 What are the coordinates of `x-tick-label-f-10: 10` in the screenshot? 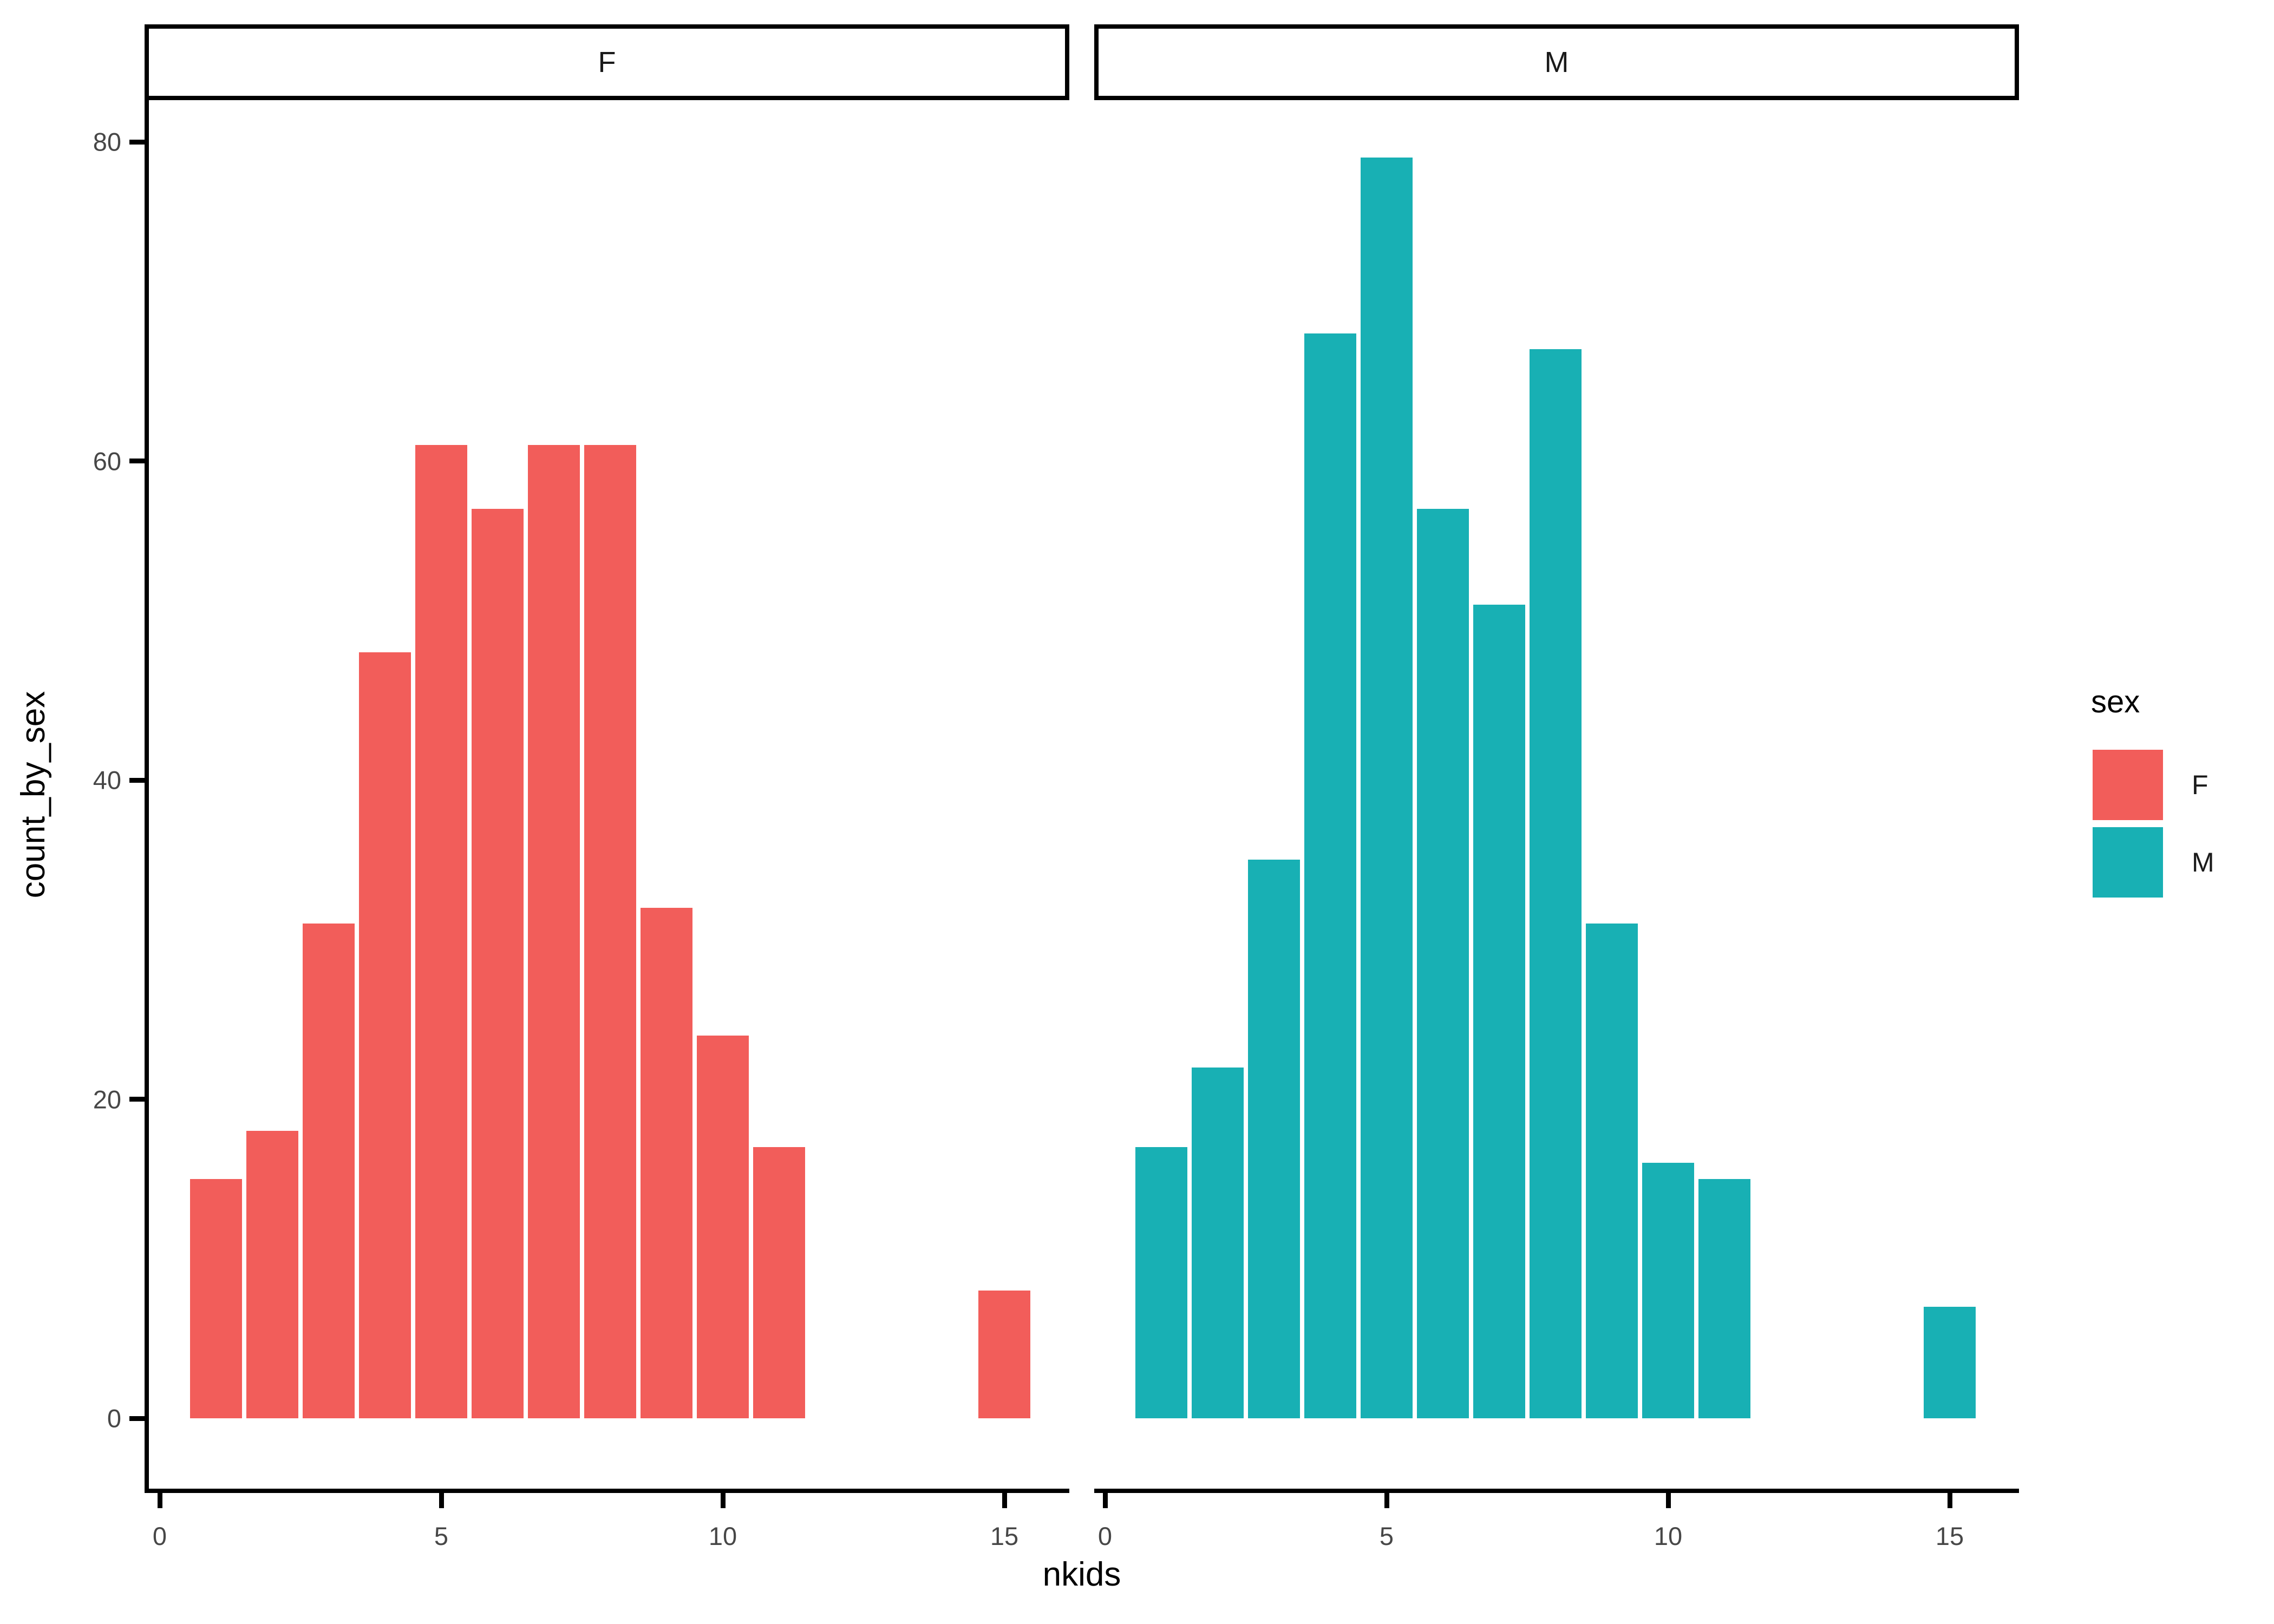 It's located at (723, 1536).